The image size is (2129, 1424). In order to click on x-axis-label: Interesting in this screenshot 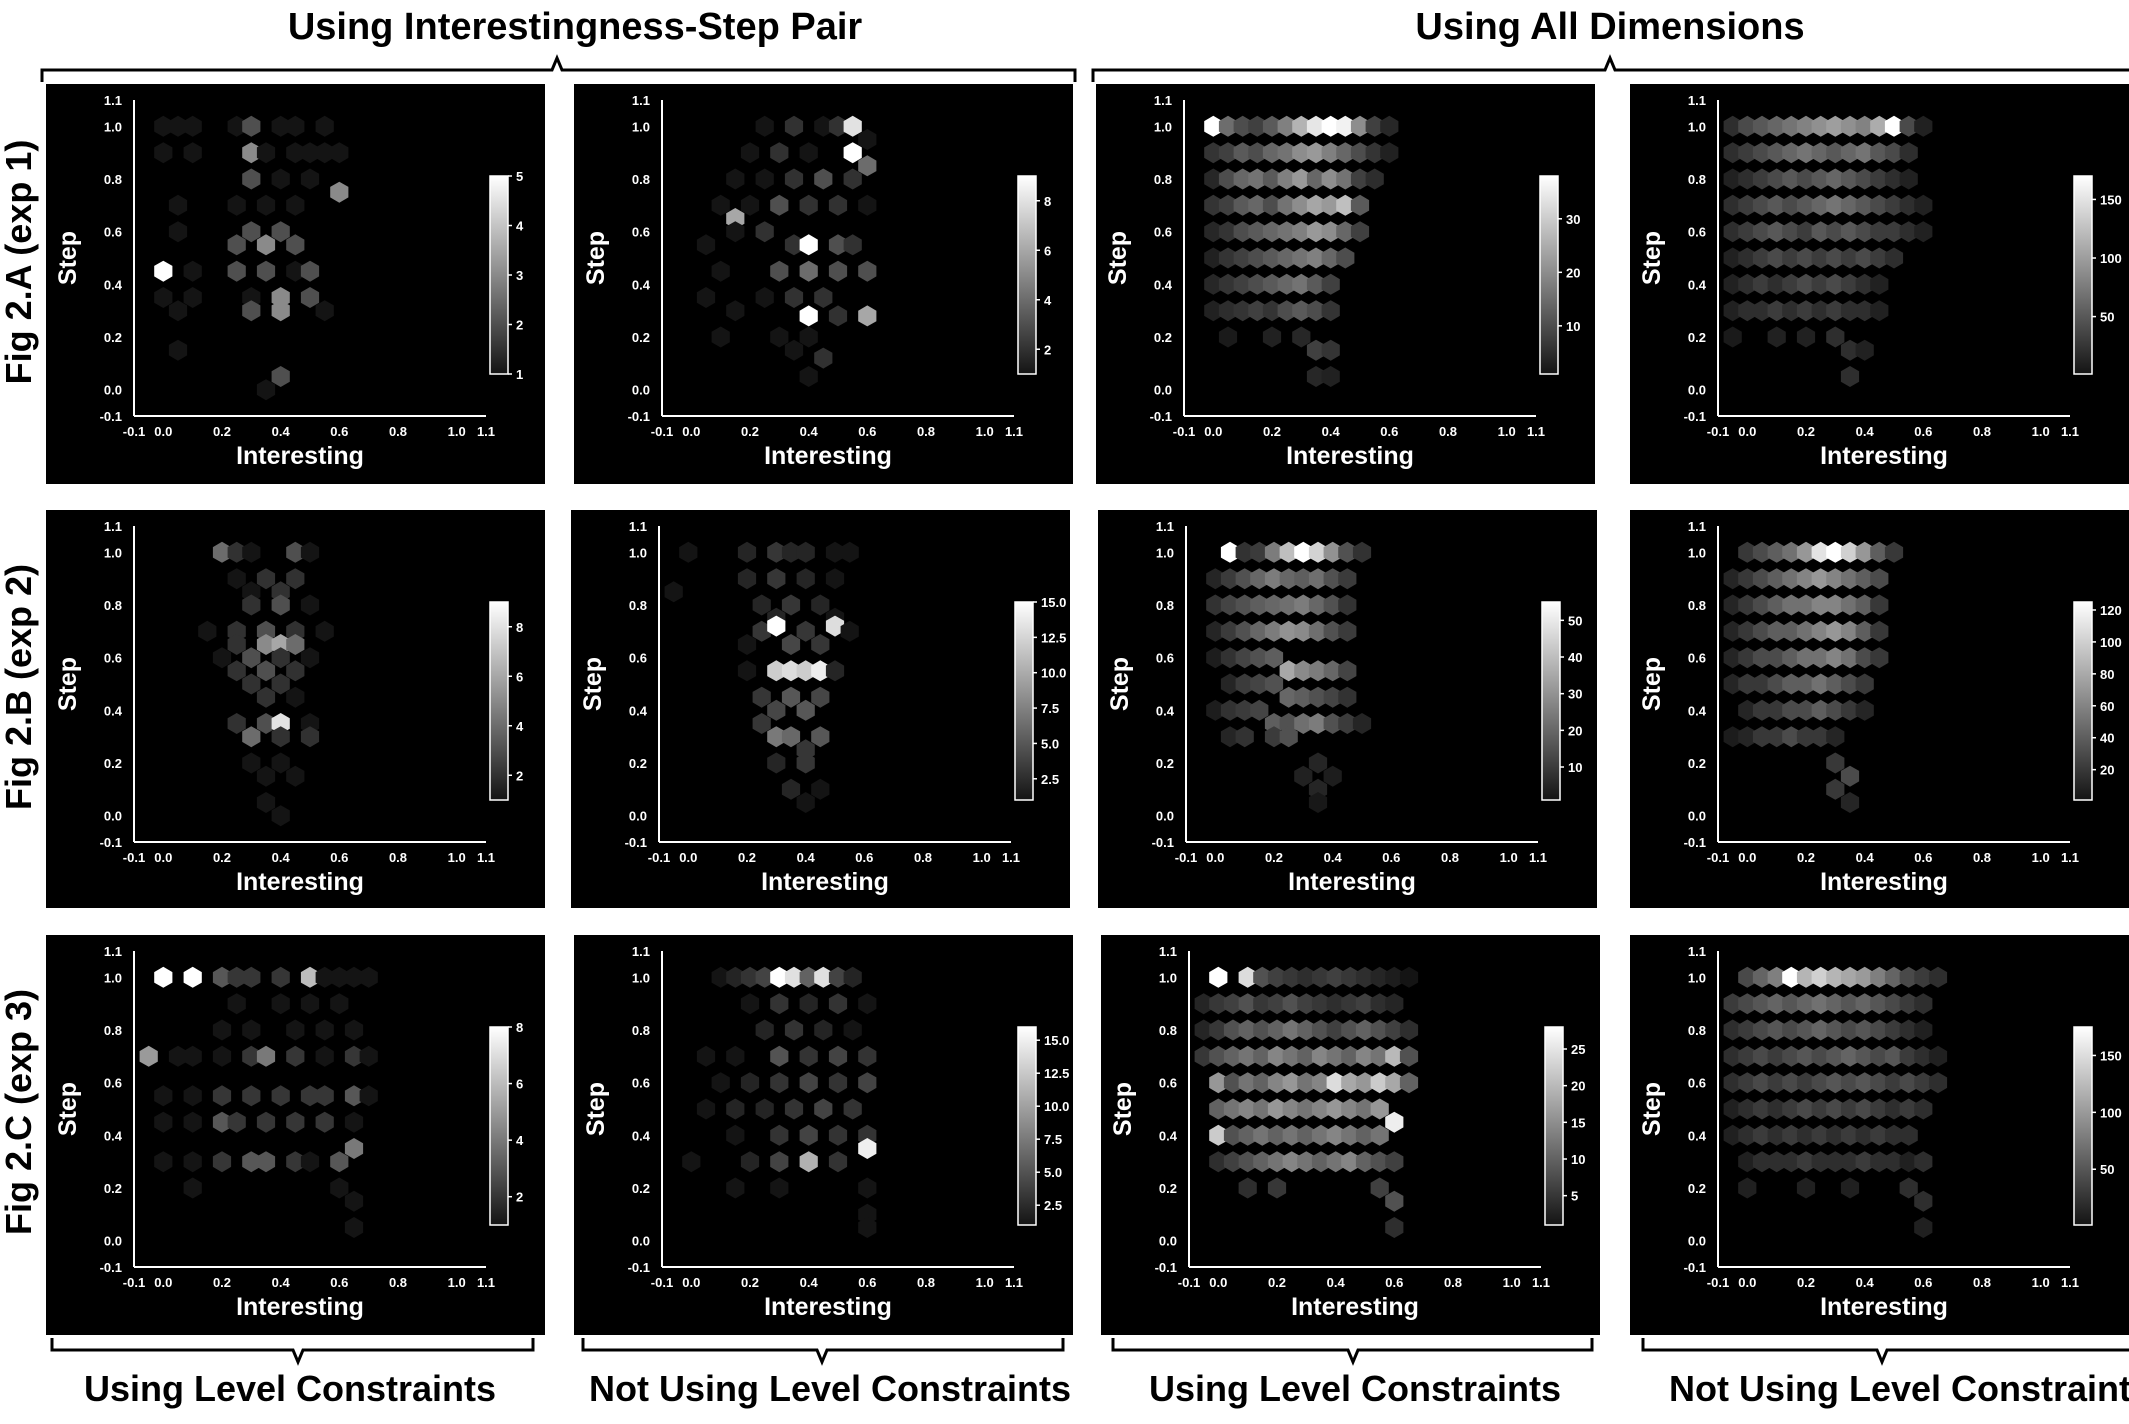, I will do `click(1350, 456)`.